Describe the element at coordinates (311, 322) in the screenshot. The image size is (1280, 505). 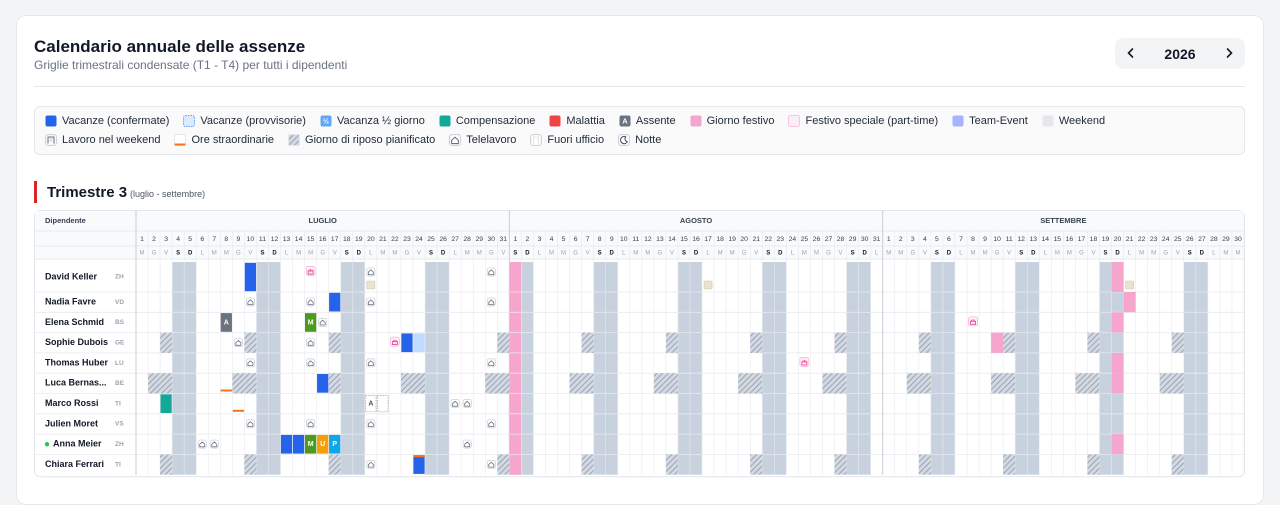
I see `code-cell` at that location.